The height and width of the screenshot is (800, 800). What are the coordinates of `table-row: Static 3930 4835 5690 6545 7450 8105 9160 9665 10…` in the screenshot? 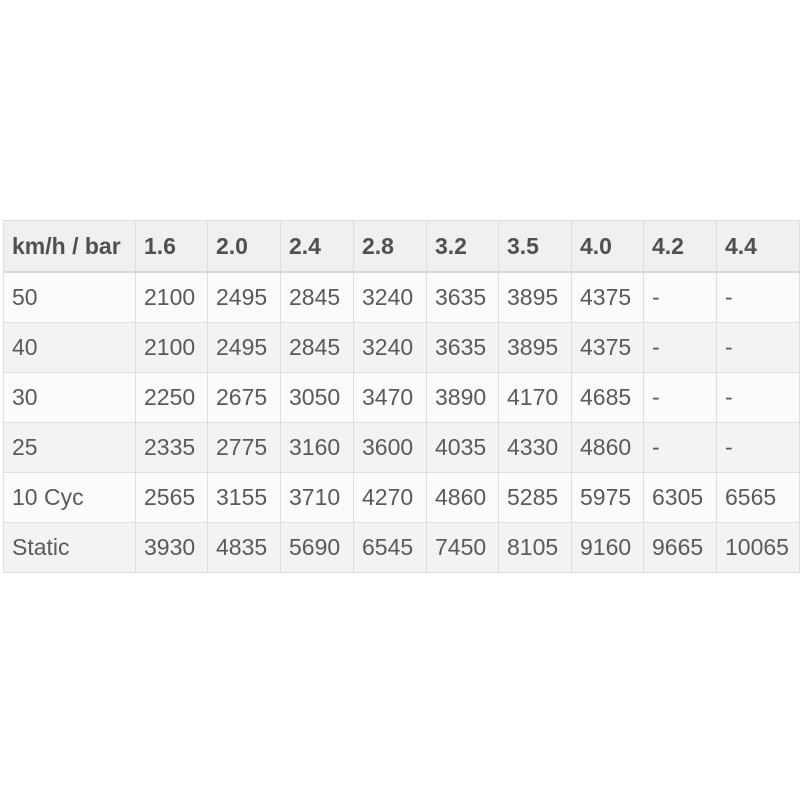 It's located at (401, 547).